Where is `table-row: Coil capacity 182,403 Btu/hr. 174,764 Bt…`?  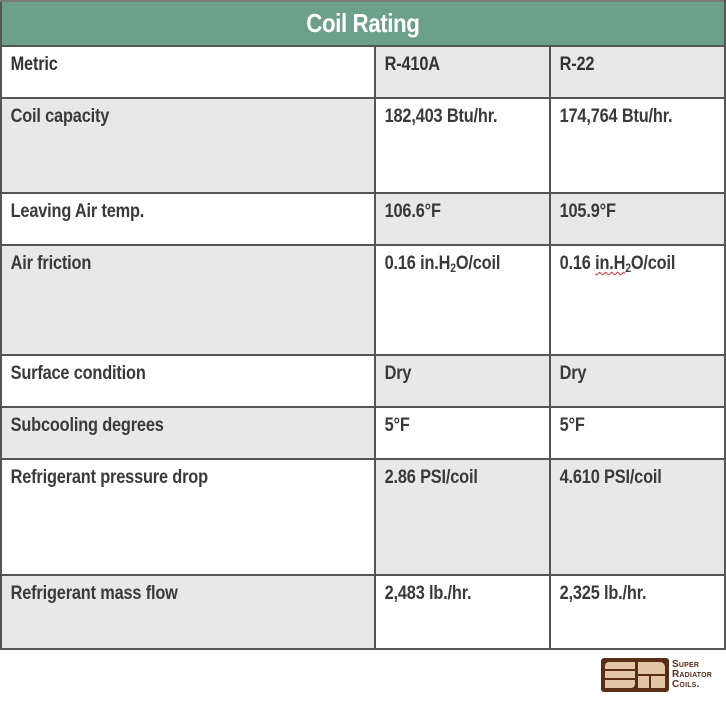
table-row: Coil capacity 182,403 Btu/hr. 174,764 Bt… is located at coordinates (363, 145).